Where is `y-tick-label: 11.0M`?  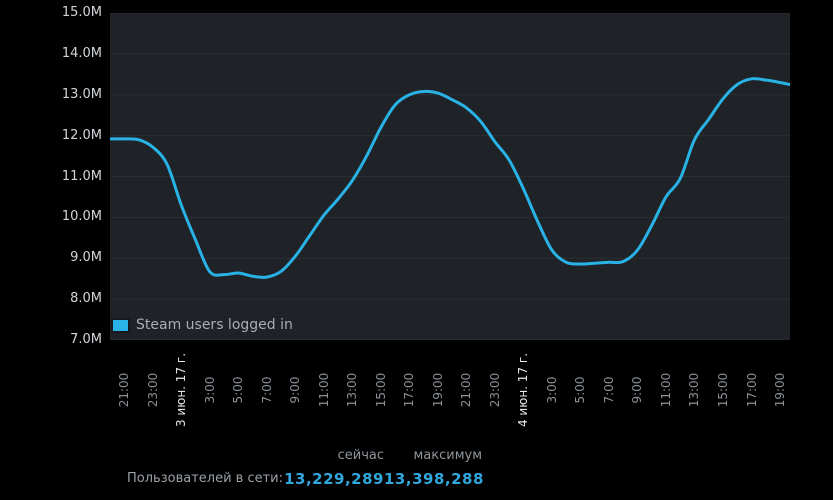 y-tick-label: 11.0M is located at coordinates (81, 176).